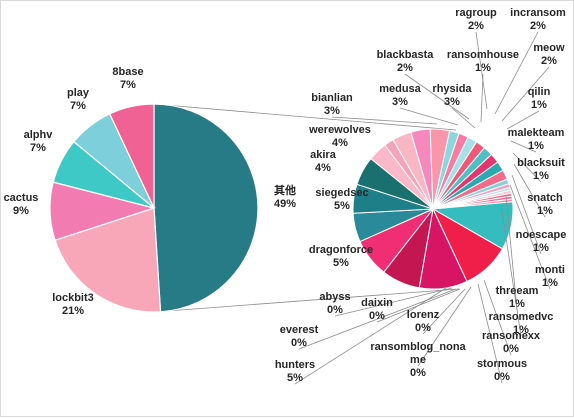  I want to click on leader-line-everest, so click(377, 319).